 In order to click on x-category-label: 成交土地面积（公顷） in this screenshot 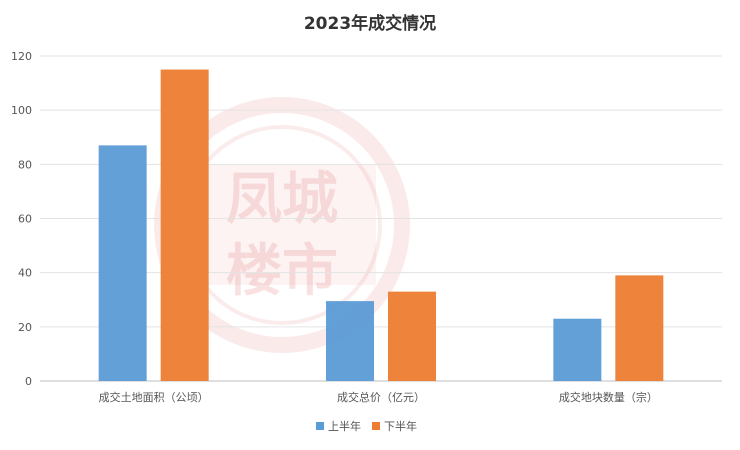, I will do `click(154, 397)`.